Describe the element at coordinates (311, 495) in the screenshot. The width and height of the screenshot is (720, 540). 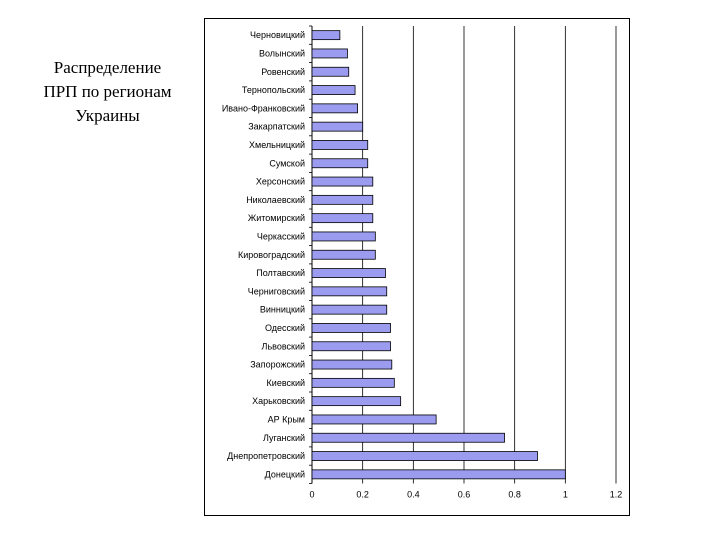
I see `x-tick-label: 0` at that location.